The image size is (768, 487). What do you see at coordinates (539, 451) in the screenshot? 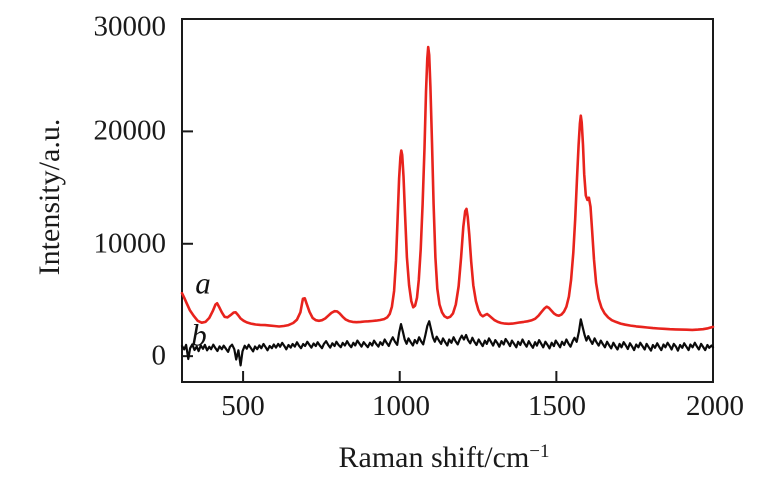
I see `x-axis-title-superscript: −1` at bounding box center [539, 451].